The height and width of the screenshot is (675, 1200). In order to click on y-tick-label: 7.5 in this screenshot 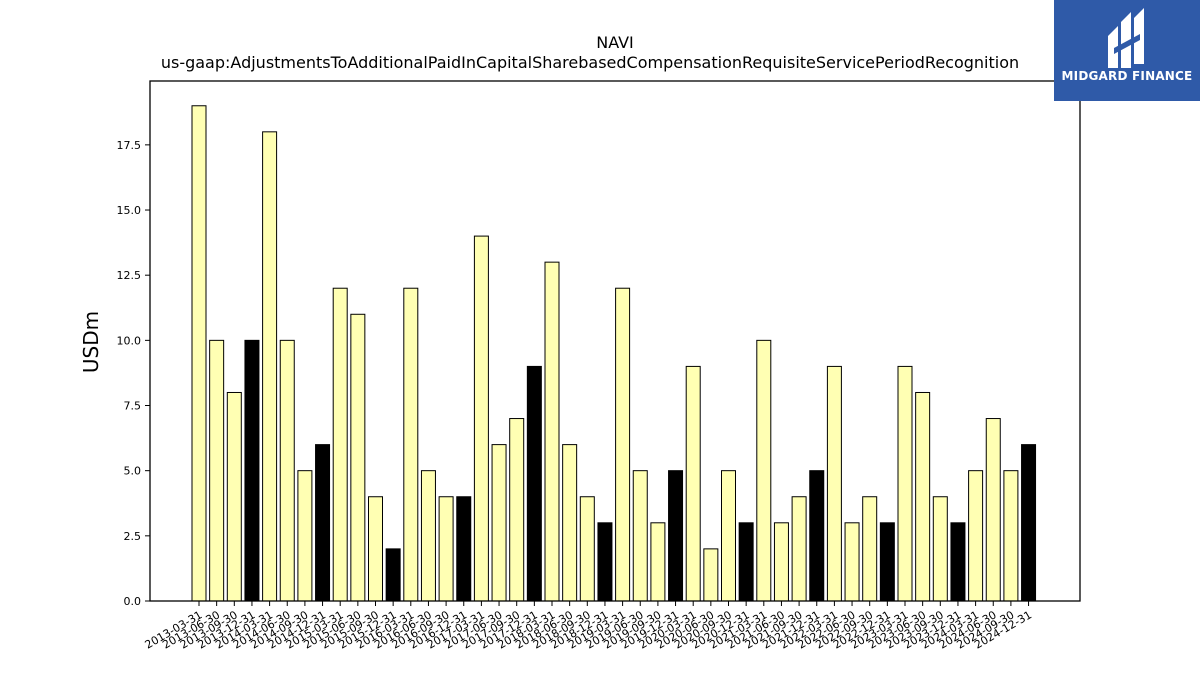, I will do `click(133, 406)`.